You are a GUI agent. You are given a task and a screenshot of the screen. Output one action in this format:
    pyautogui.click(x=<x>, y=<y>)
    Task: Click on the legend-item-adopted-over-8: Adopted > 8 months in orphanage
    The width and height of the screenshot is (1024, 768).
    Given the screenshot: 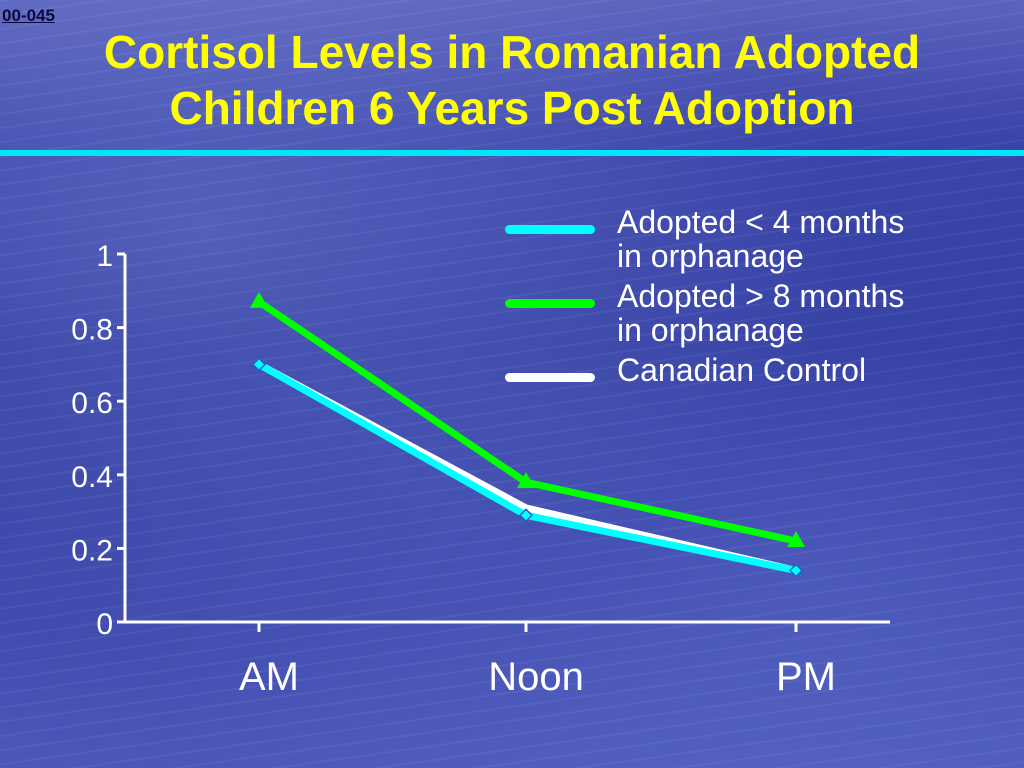 What is the action you would take?
    pyautogui.click(x=755, y=313)
    